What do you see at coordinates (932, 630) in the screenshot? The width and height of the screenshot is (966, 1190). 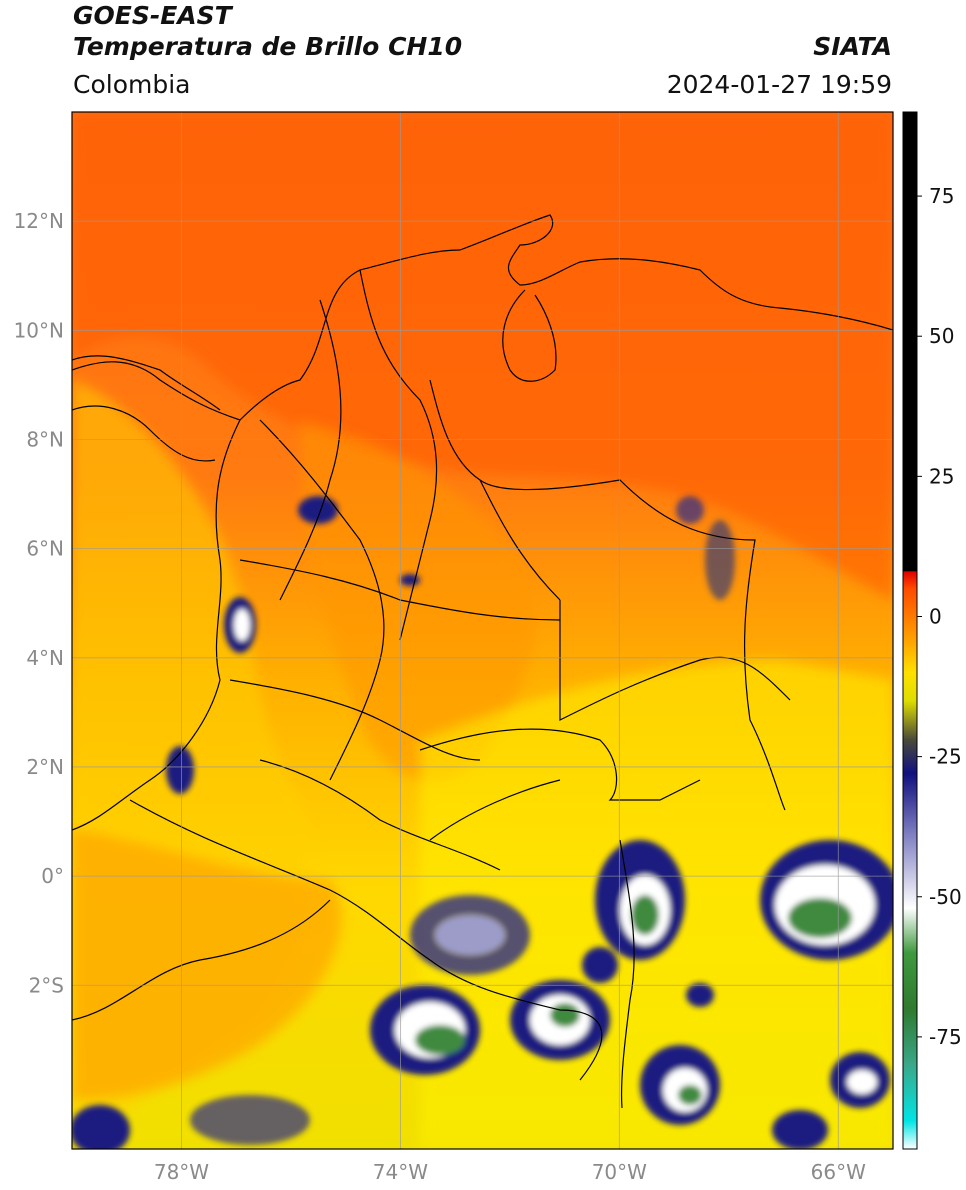 I see `colorbar: 75 50 25 0 -25 -50 -75` at bounding box center [932, 630].